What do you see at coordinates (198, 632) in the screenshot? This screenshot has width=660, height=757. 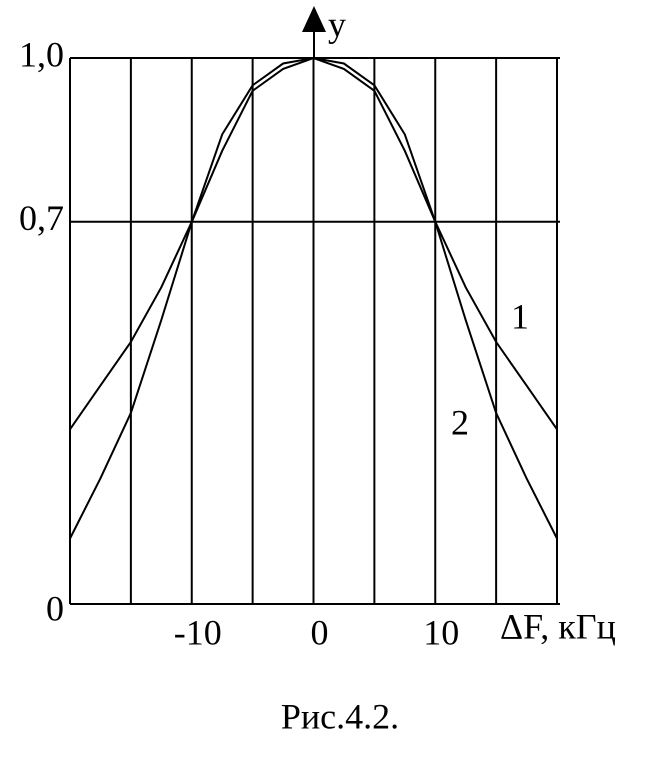 I see `x-tick-label: -10` at bounding box center [198, 632].